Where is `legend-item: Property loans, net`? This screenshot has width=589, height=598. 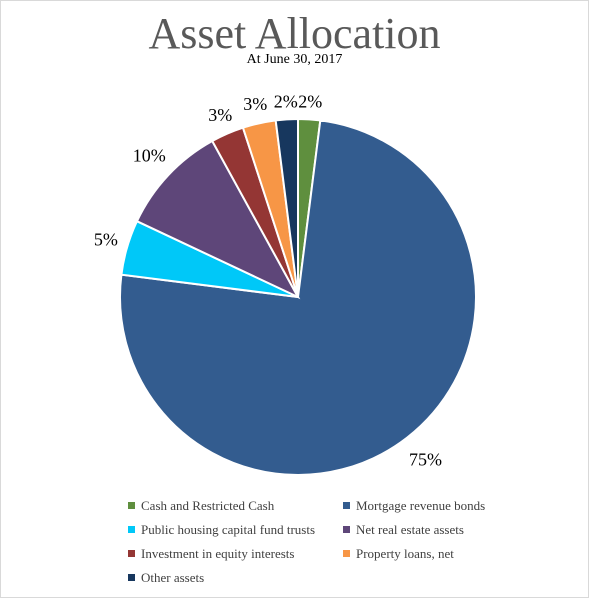 legend-item: Property loans, net is located at coordinates (435, 553).